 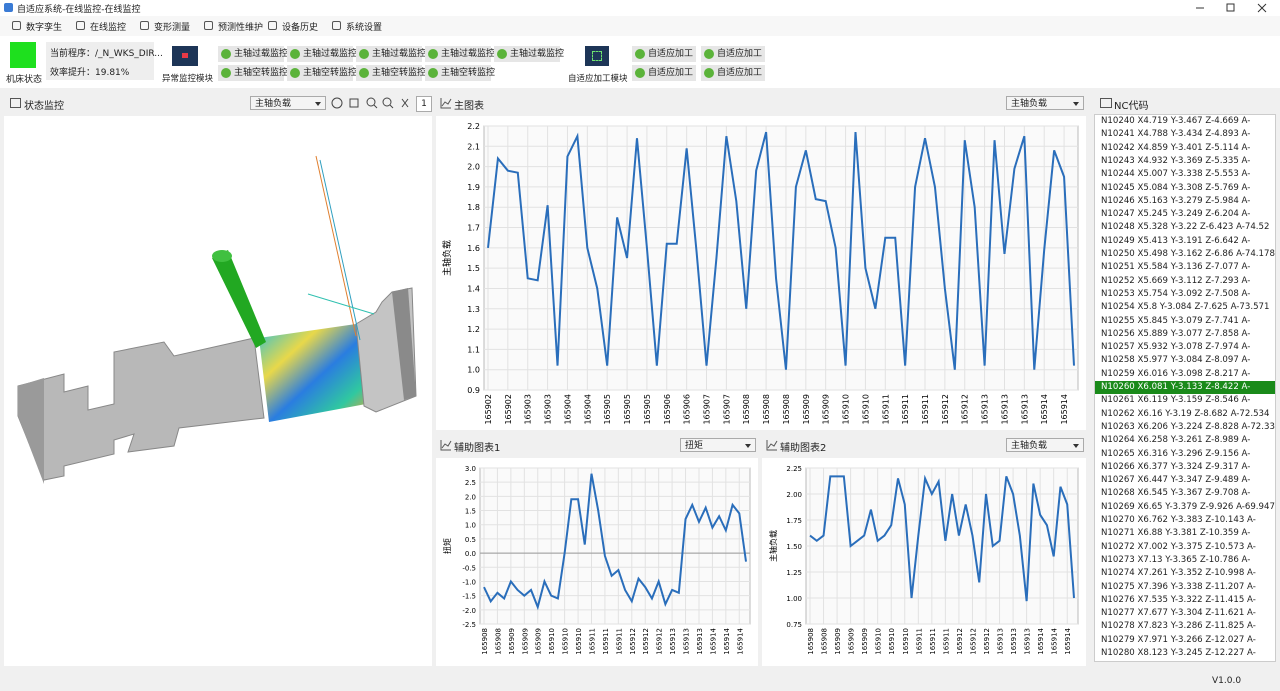 What do you see at coordinates (1185, 294) in the screenshot?
I see `nc-line: N10253 X5.754 Y-3.092 Z-7.508 A-73.677` at bounding box center [1185, 294].